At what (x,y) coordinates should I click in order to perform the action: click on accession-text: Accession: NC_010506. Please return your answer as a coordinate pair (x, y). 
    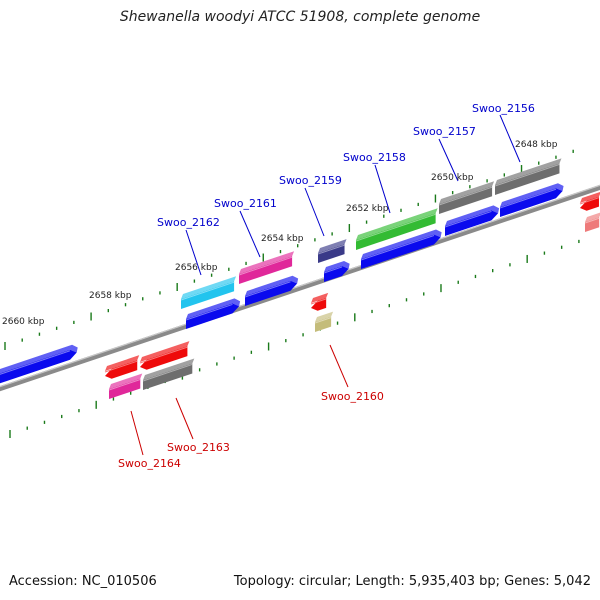
    Looking at the image, I should click on (83, 581).